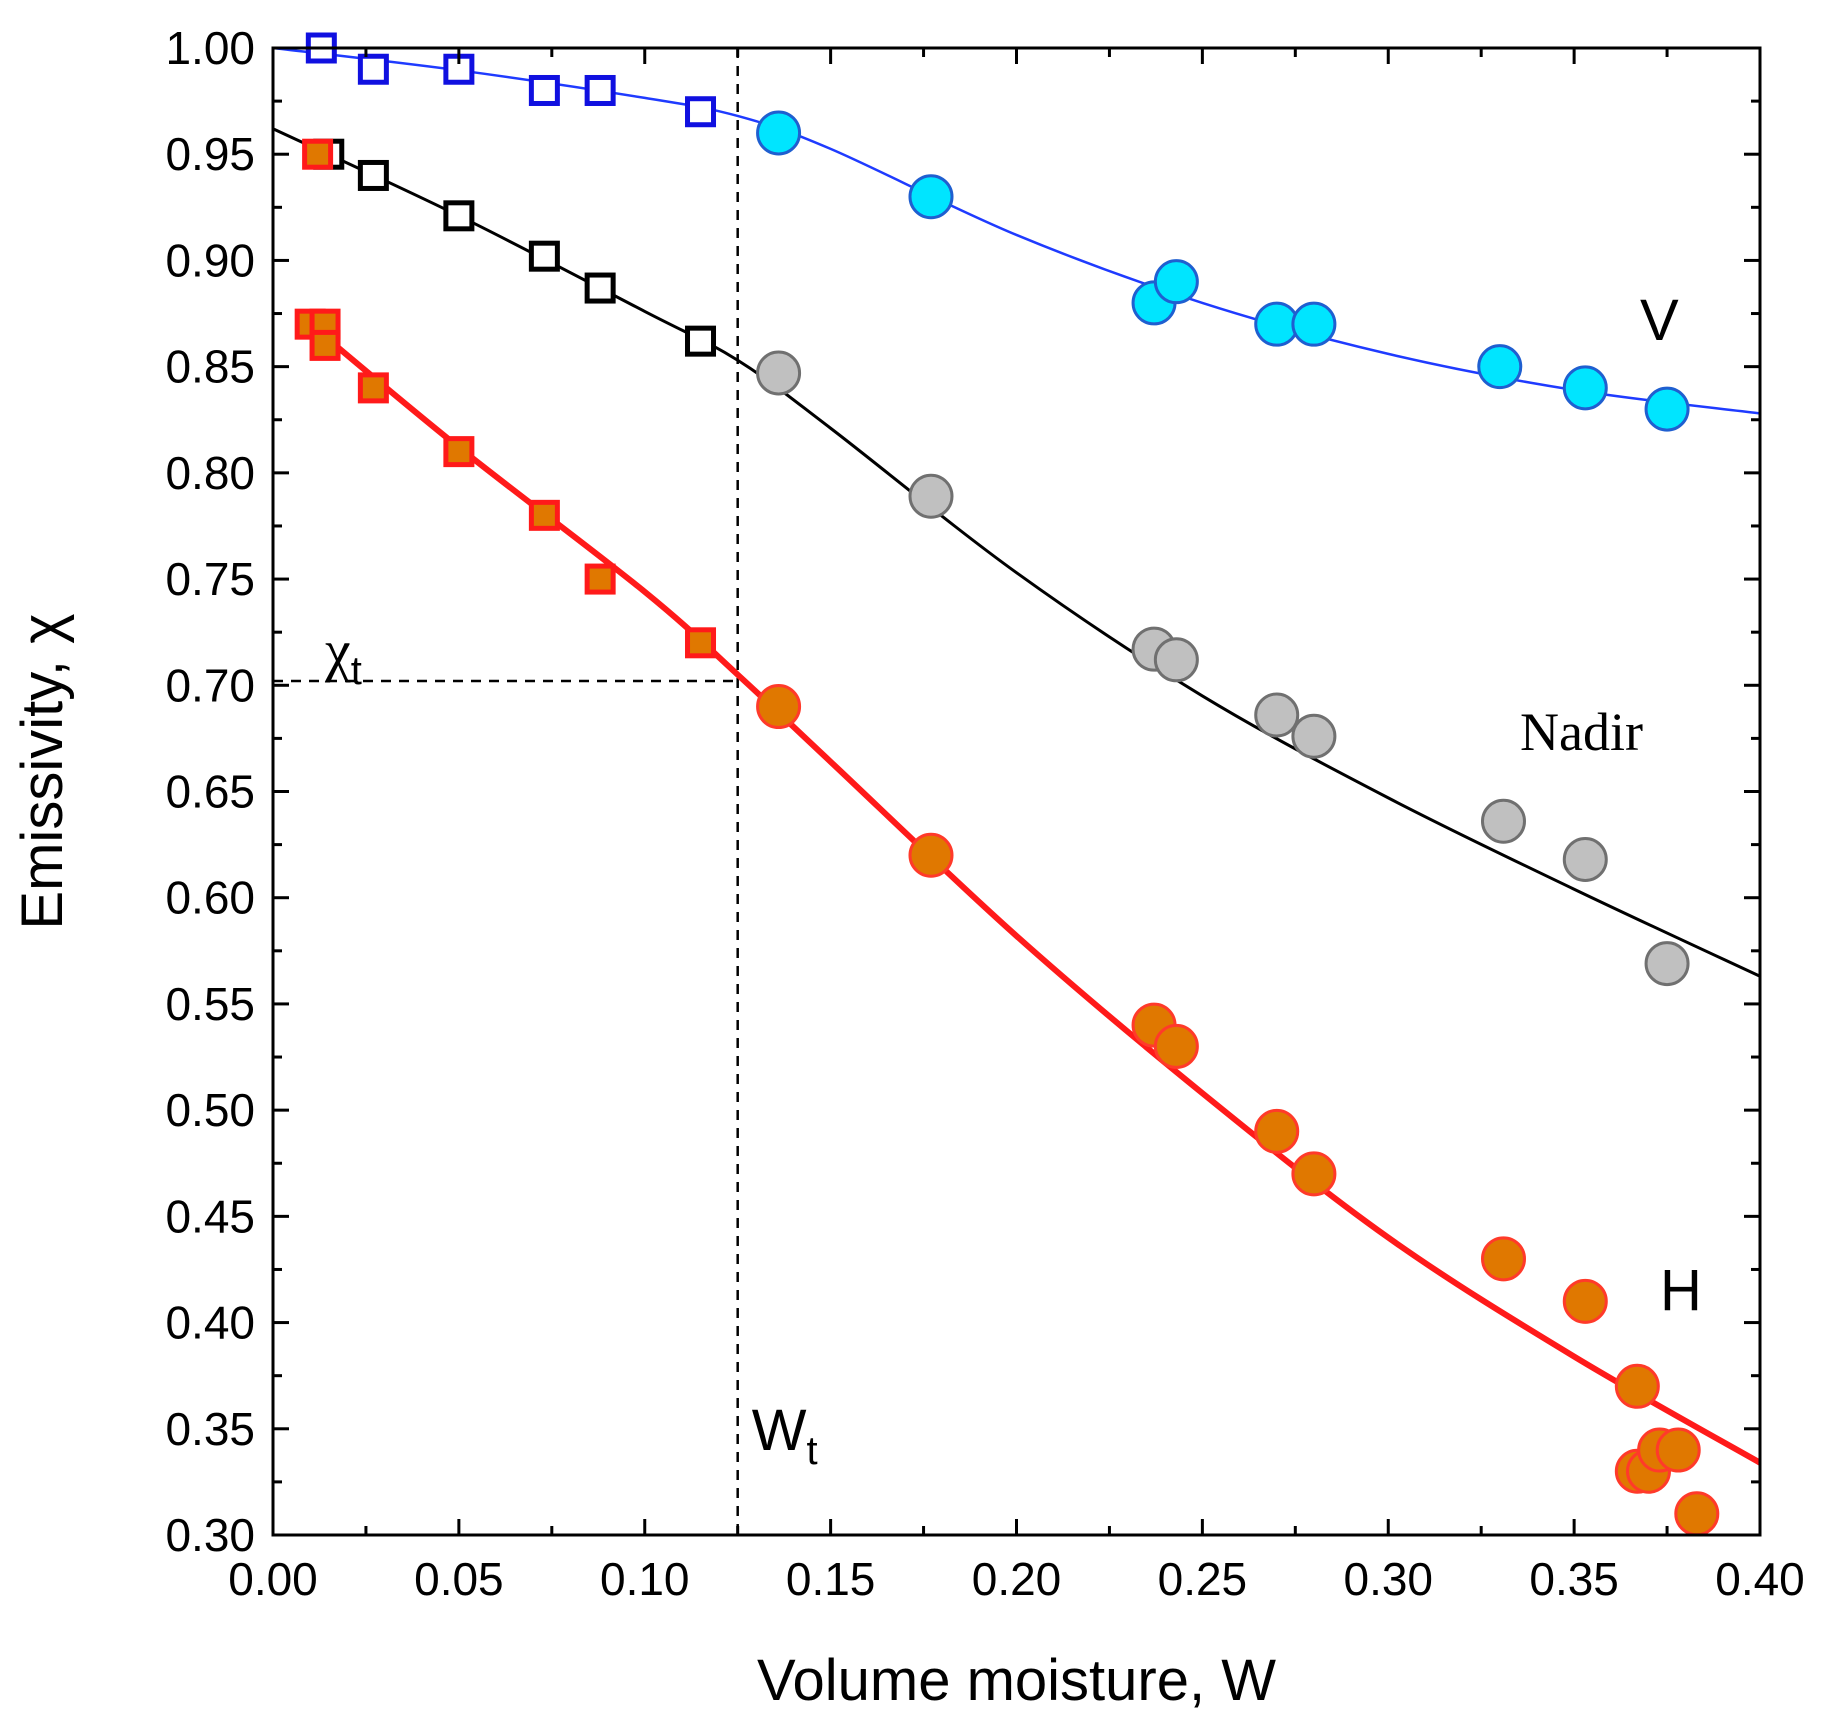 This screenshot has width=1825, height=1727. I want to click on y-tick-label: 0.45, so click(210, 1216).